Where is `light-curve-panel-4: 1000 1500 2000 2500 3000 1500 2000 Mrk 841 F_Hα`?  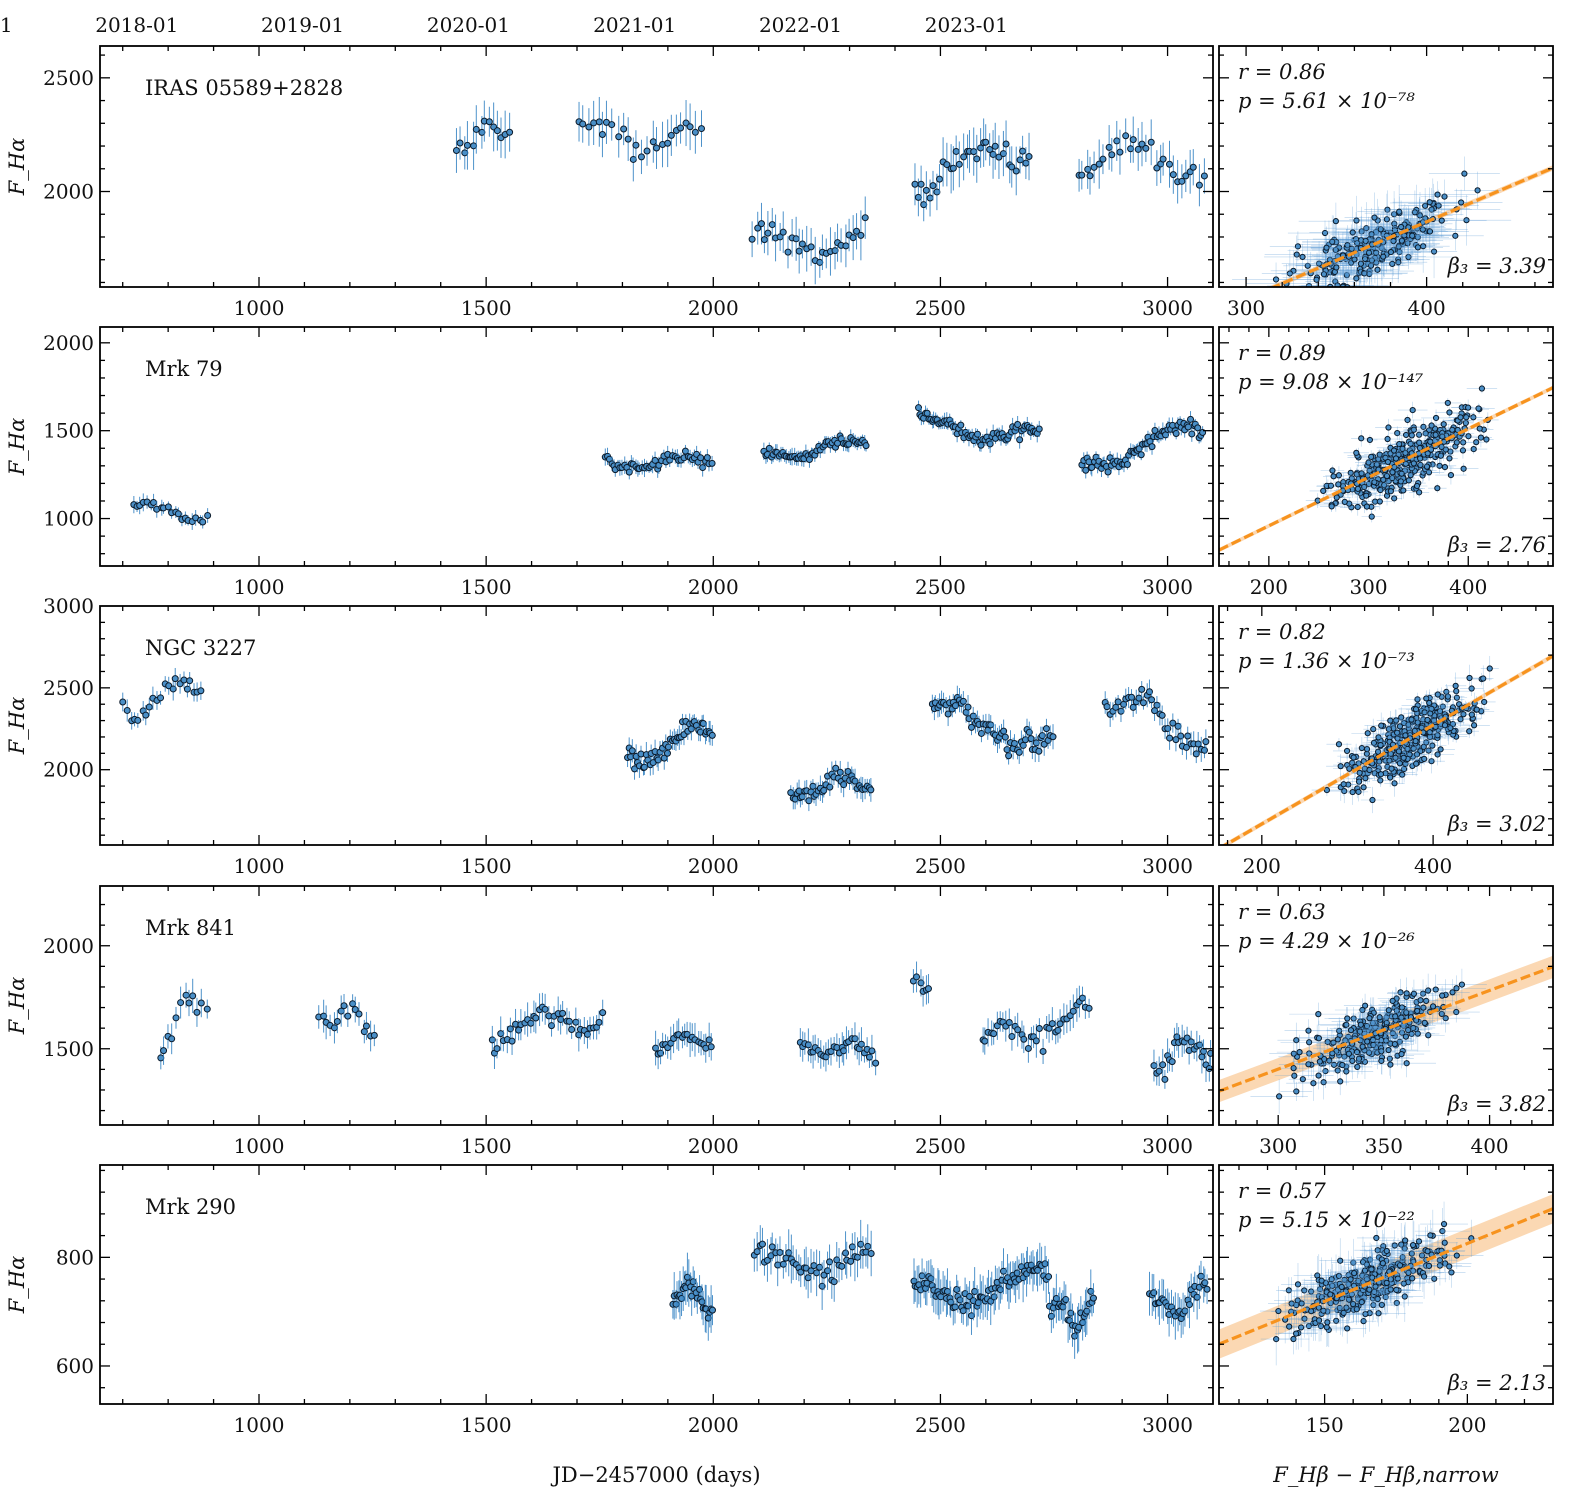
light-curve-panel-4: 1000 1500 2000 2500 3000 1500 2000 Mrk 841 F_Hα is located at coordinates (609, 1021).